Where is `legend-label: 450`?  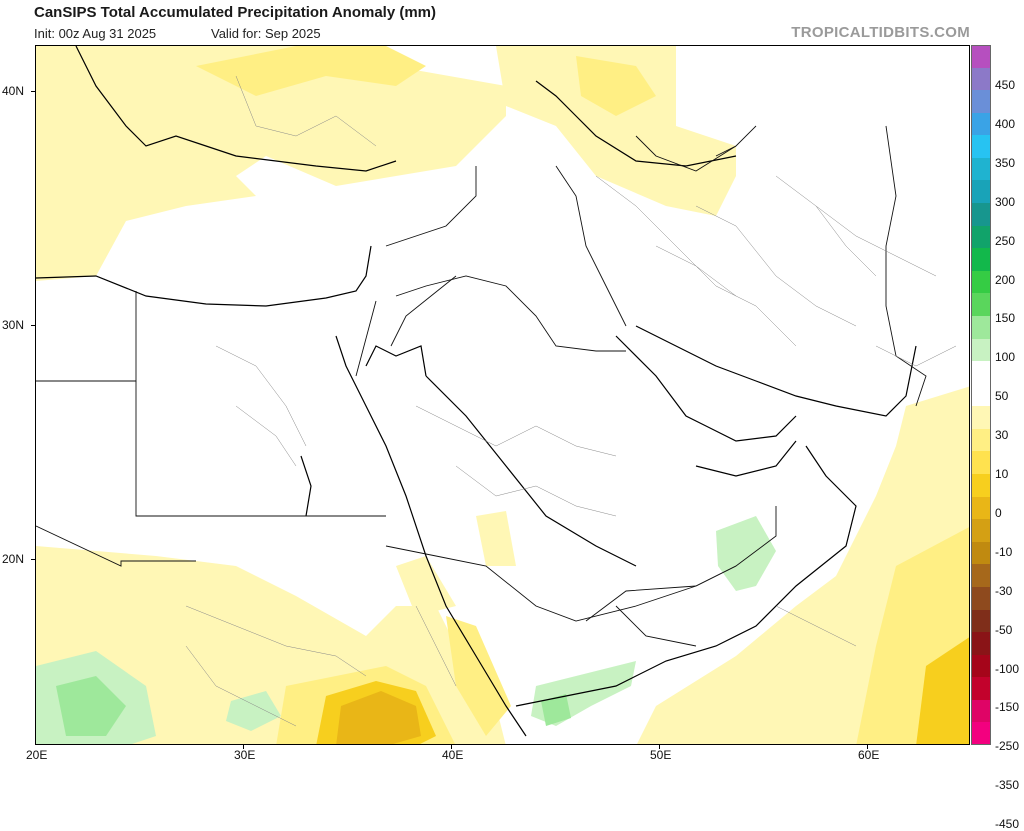
legend-label: 450 is located at coordinates (1005, 85).